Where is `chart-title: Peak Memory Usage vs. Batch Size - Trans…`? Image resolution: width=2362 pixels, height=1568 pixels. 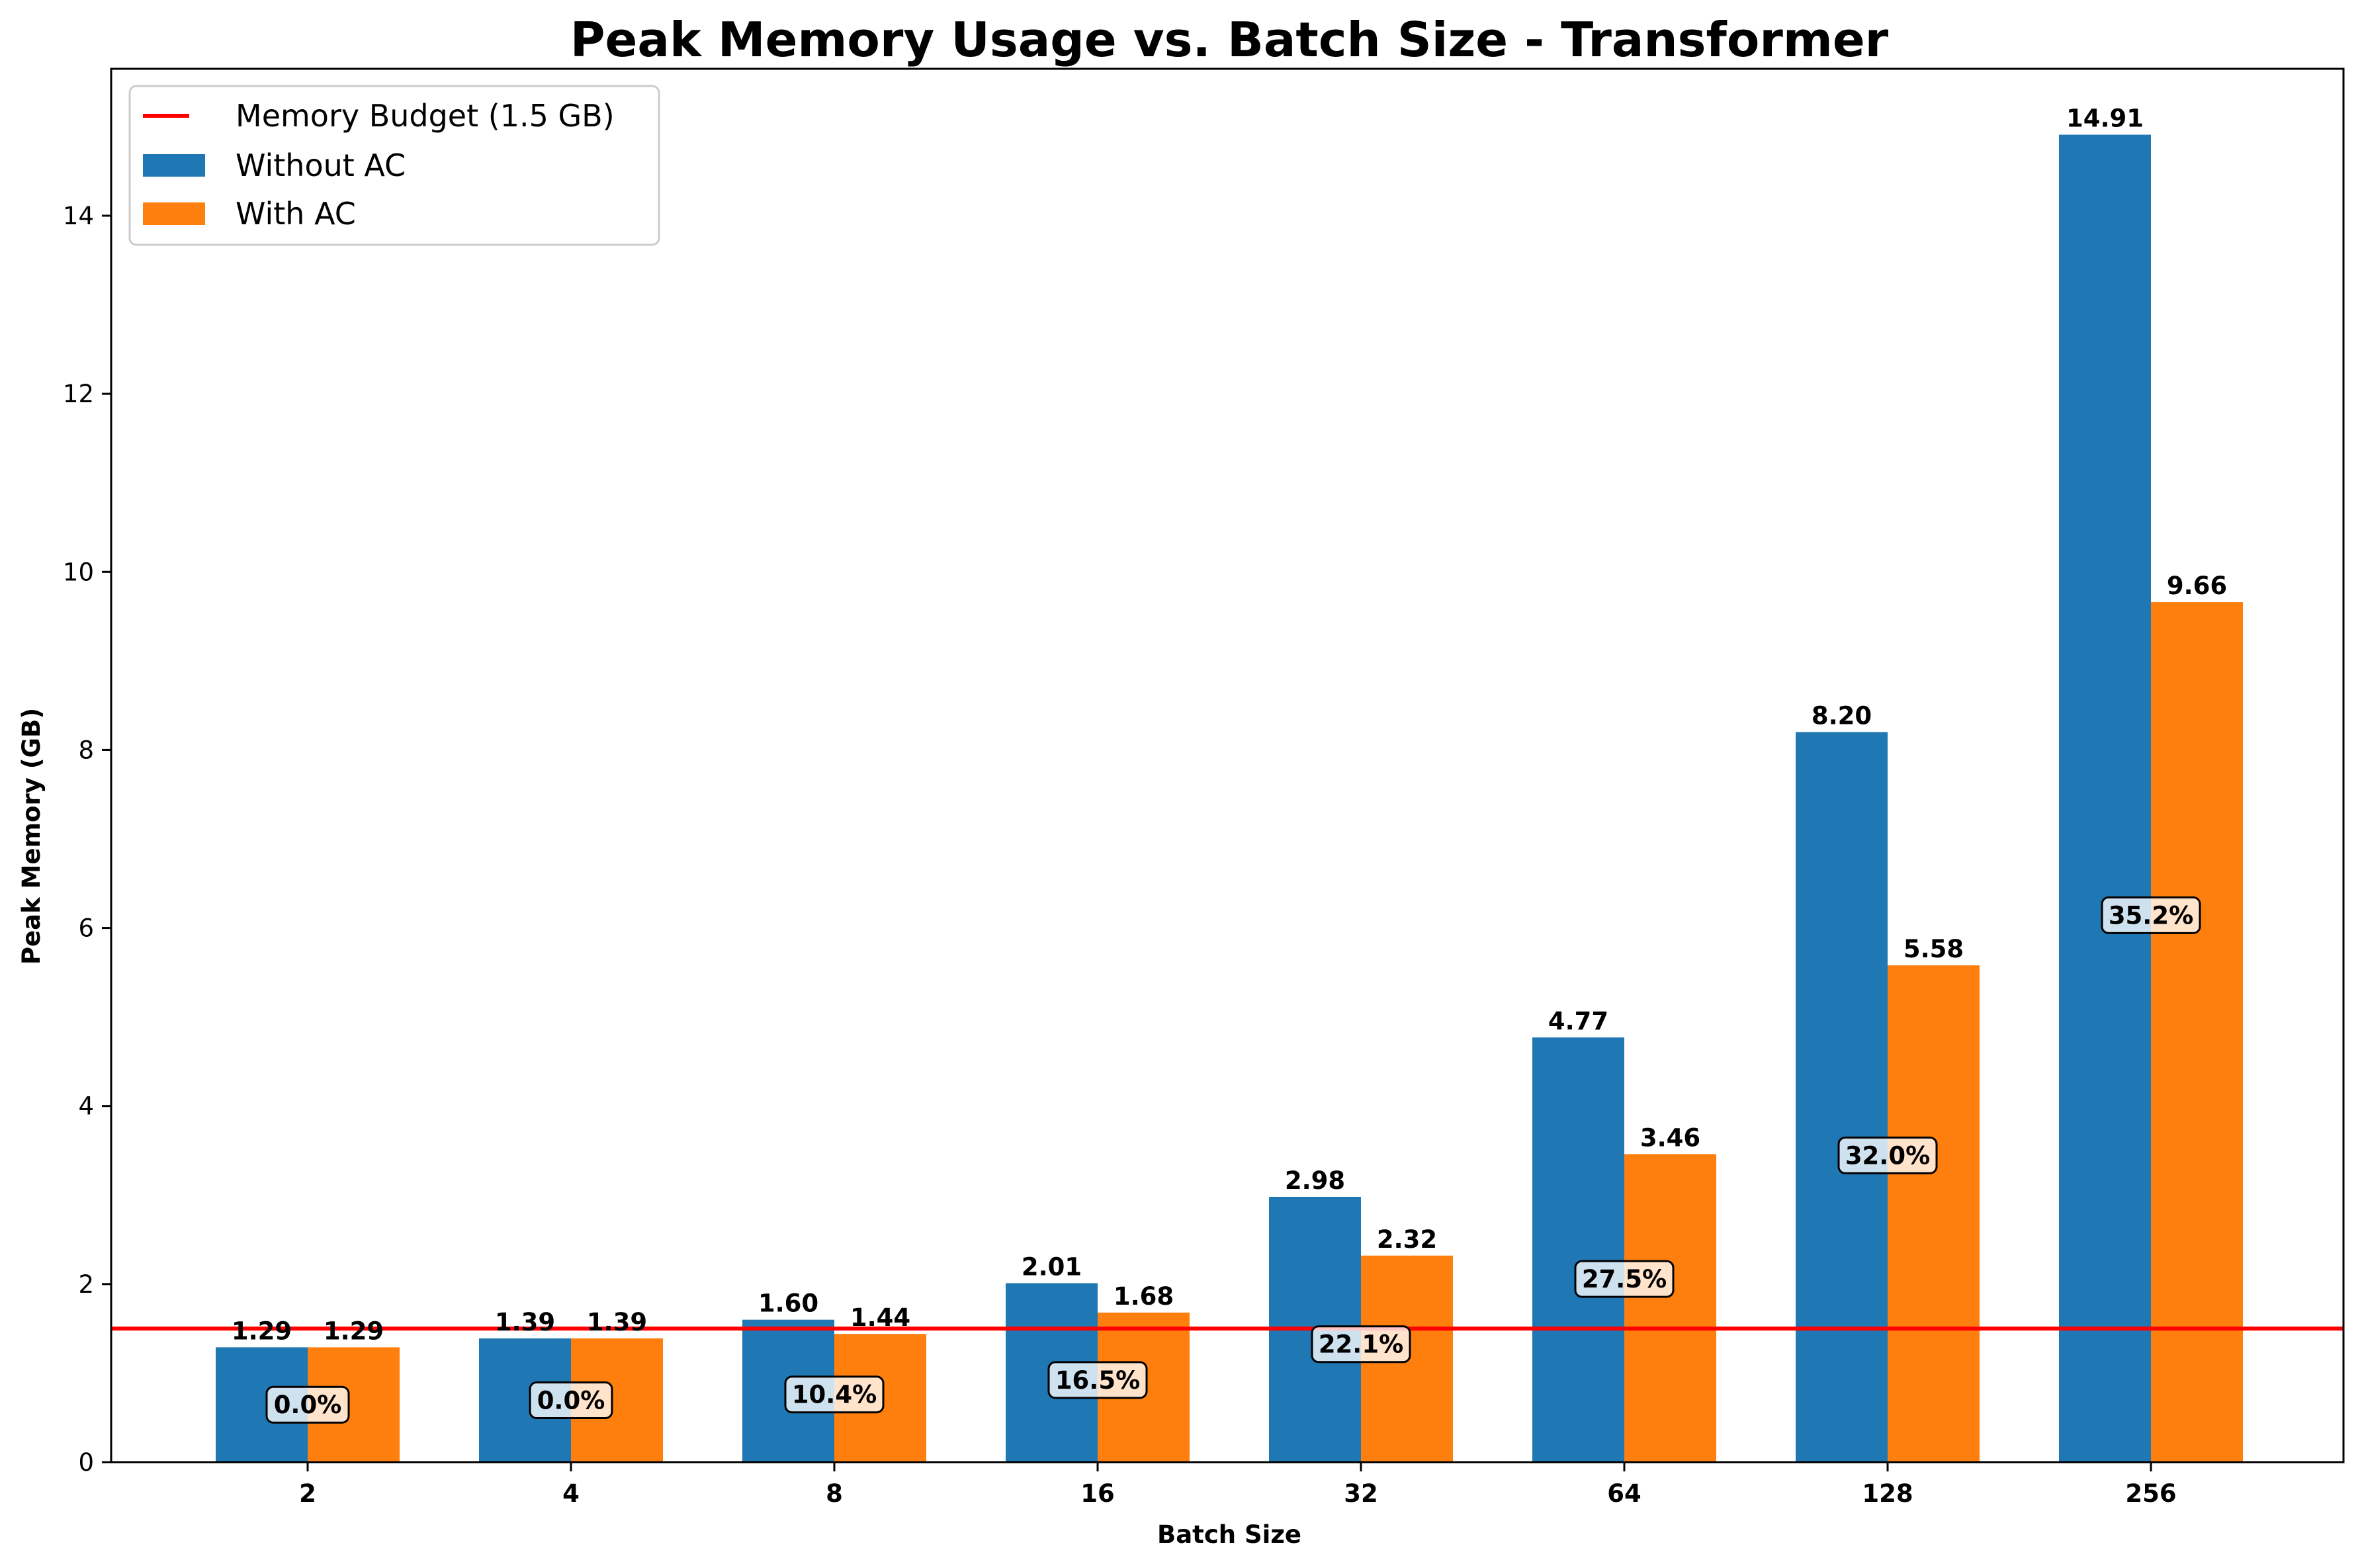 chart-title: Peak Memory Usage vs. Batch Size - Trans… is located at coordinates (1229, 40).